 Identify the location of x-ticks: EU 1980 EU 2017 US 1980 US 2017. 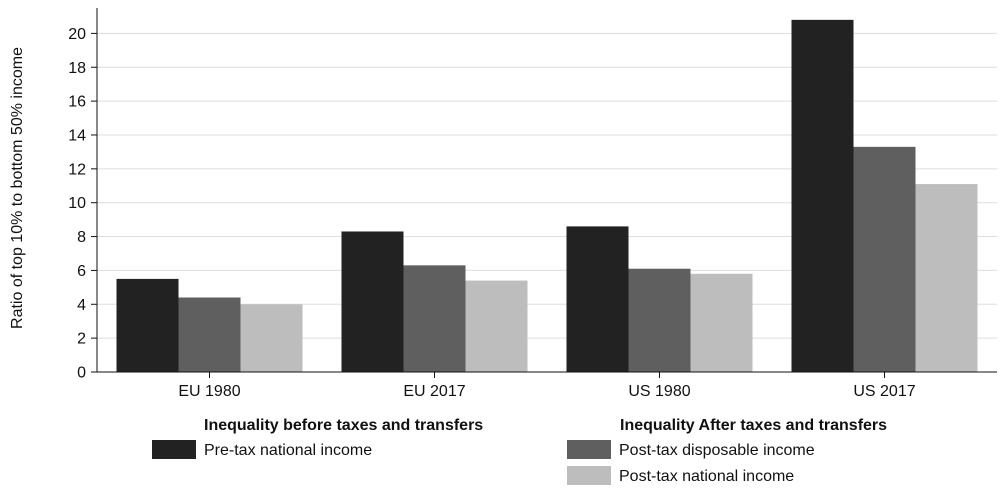
(547, 386).